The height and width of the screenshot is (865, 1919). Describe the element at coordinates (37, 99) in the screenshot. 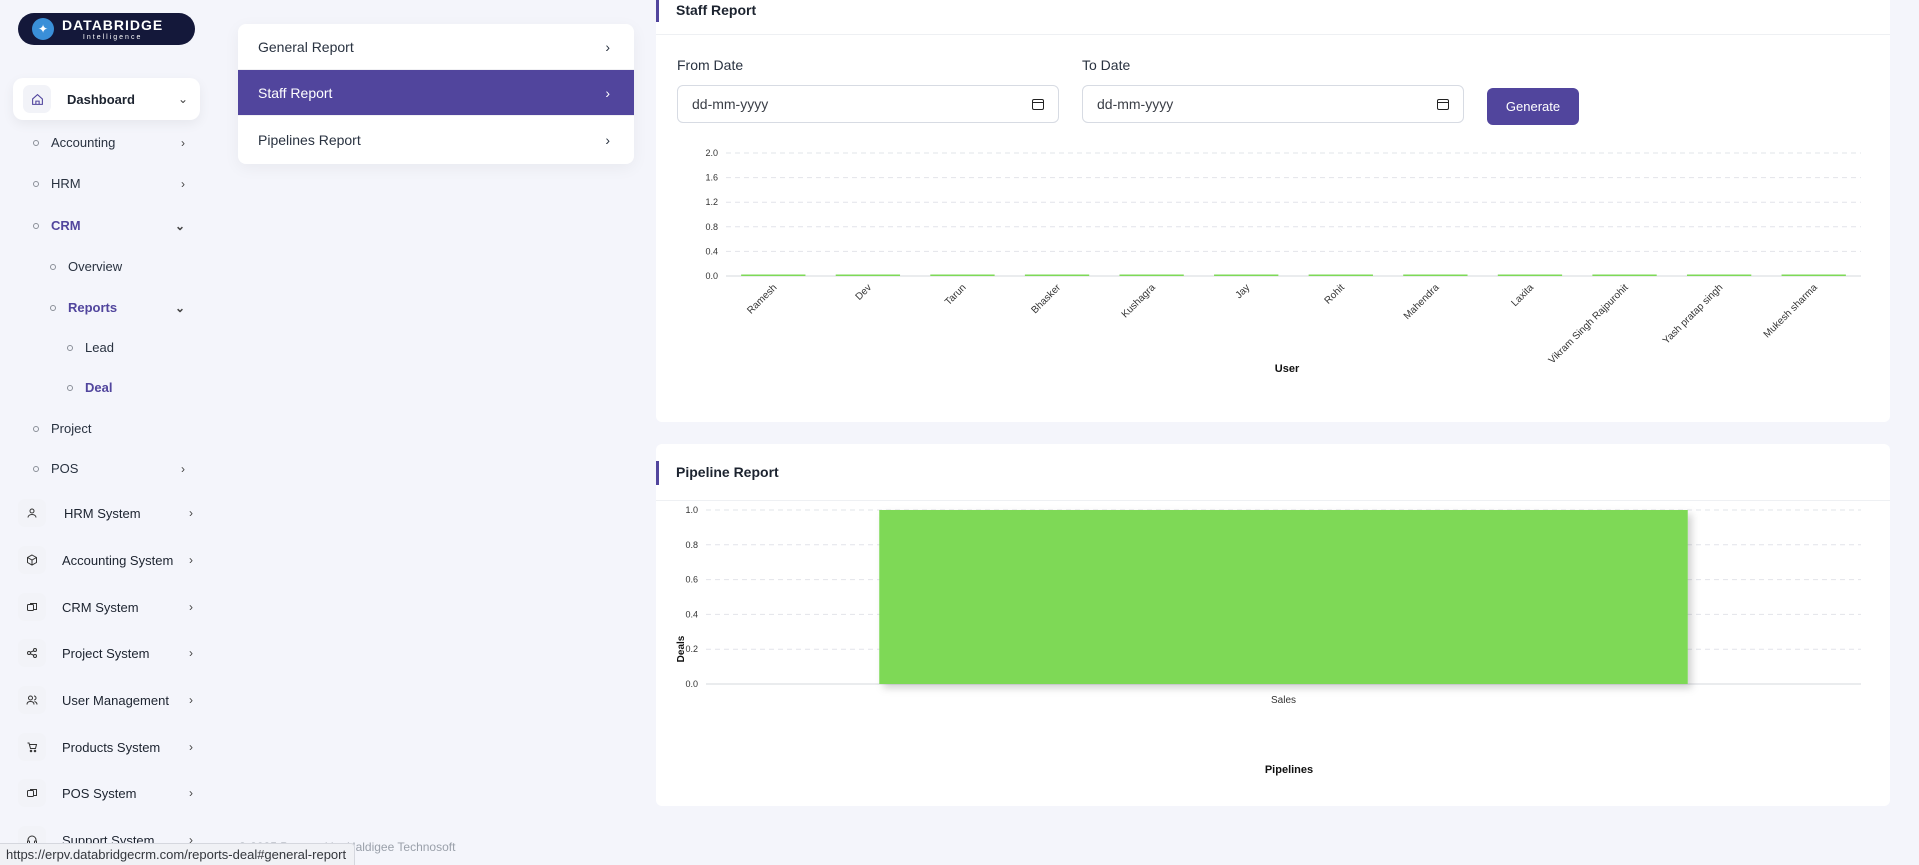

I see `home-icon` at that location.